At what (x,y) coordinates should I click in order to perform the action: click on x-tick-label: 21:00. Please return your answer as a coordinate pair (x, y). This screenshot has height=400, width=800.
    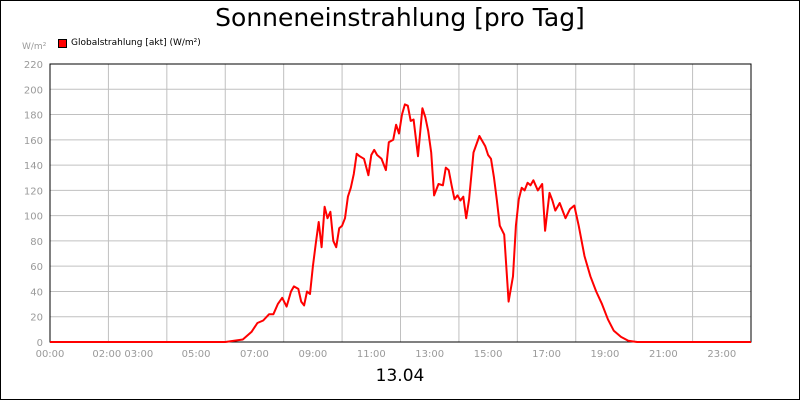
    Looking at the image, I should click on (663, 354).